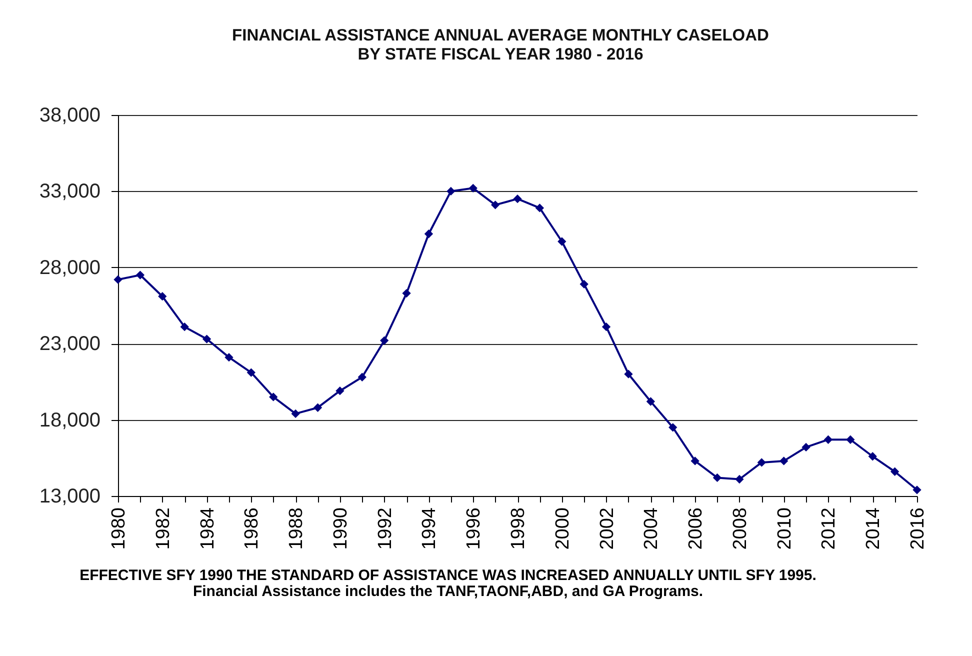 This screenshot has width=972, height=656. What do you see at coordinates (474, 529) in the screenshot?
I see `x-tick-label: 1996` at bounding box center [474, 529].